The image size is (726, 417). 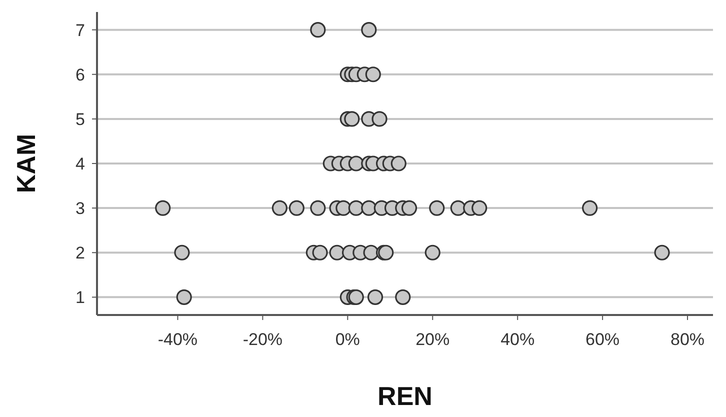 I want to click on x-axis-title: REN, so click(x=405, y=396).